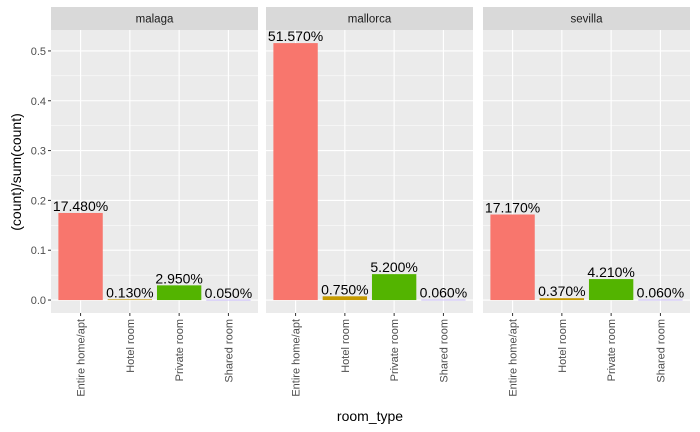 This screenshot has width=700, height=432. Describe the element at coordinates (344, 289) in the screenshot. I see `data-label: 0.750%` at that location.